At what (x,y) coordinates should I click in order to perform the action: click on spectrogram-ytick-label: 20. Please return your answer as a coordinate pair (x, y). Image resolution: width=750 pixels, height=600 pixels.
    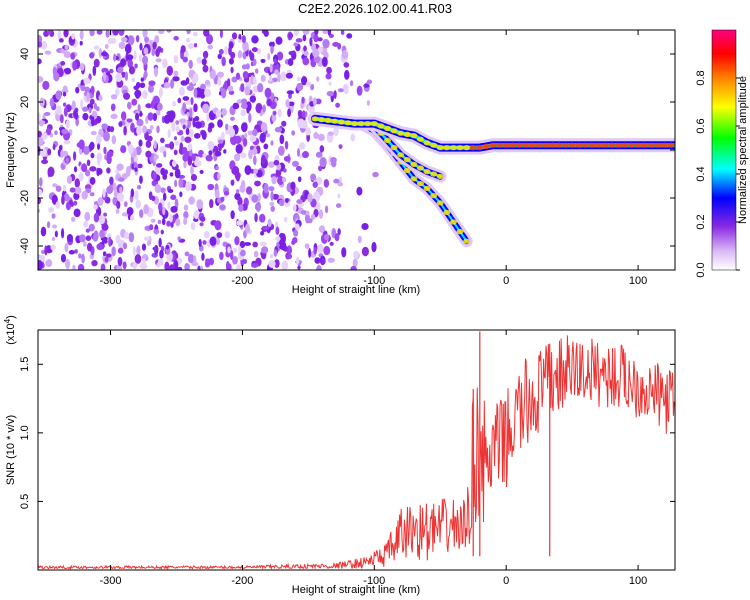
    Looking at the image, I should click on (25, 102).